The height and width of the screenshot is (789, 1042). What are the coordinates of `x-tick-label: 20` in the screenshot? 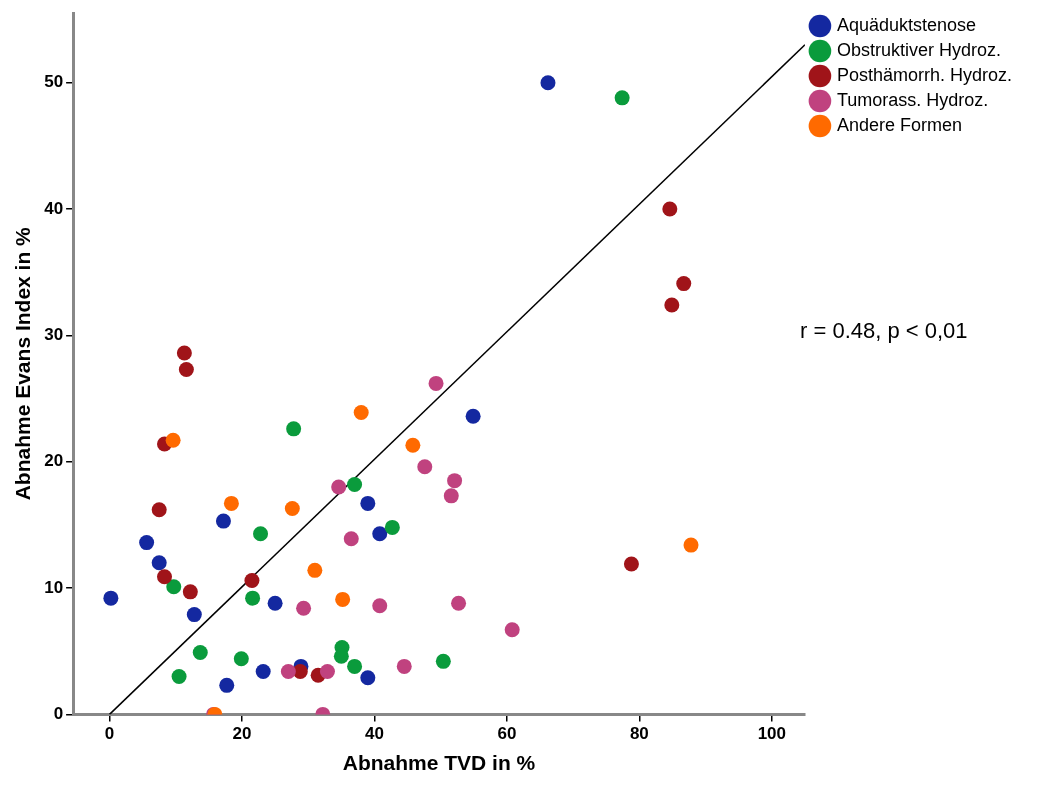 It's located at (242, 734).